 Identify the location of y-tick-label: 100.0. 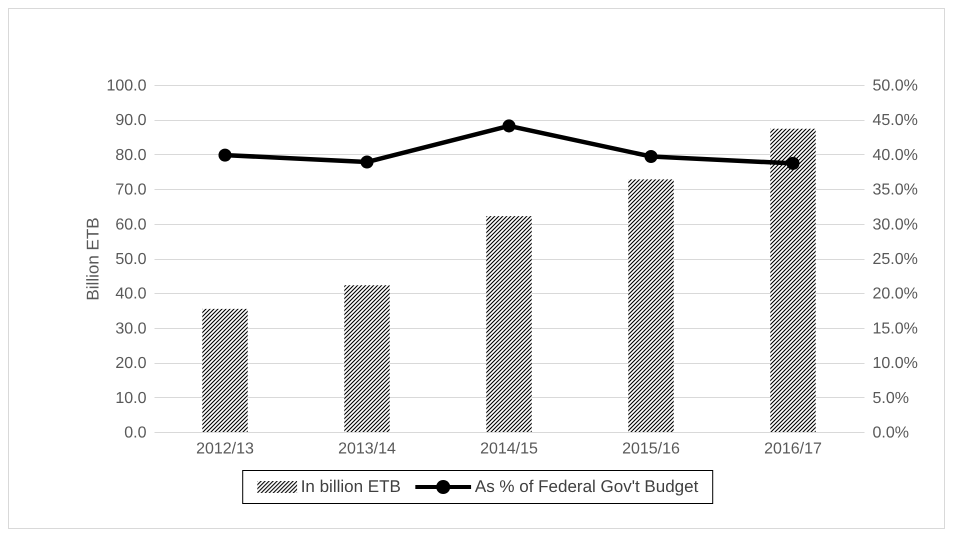
(126, 86).